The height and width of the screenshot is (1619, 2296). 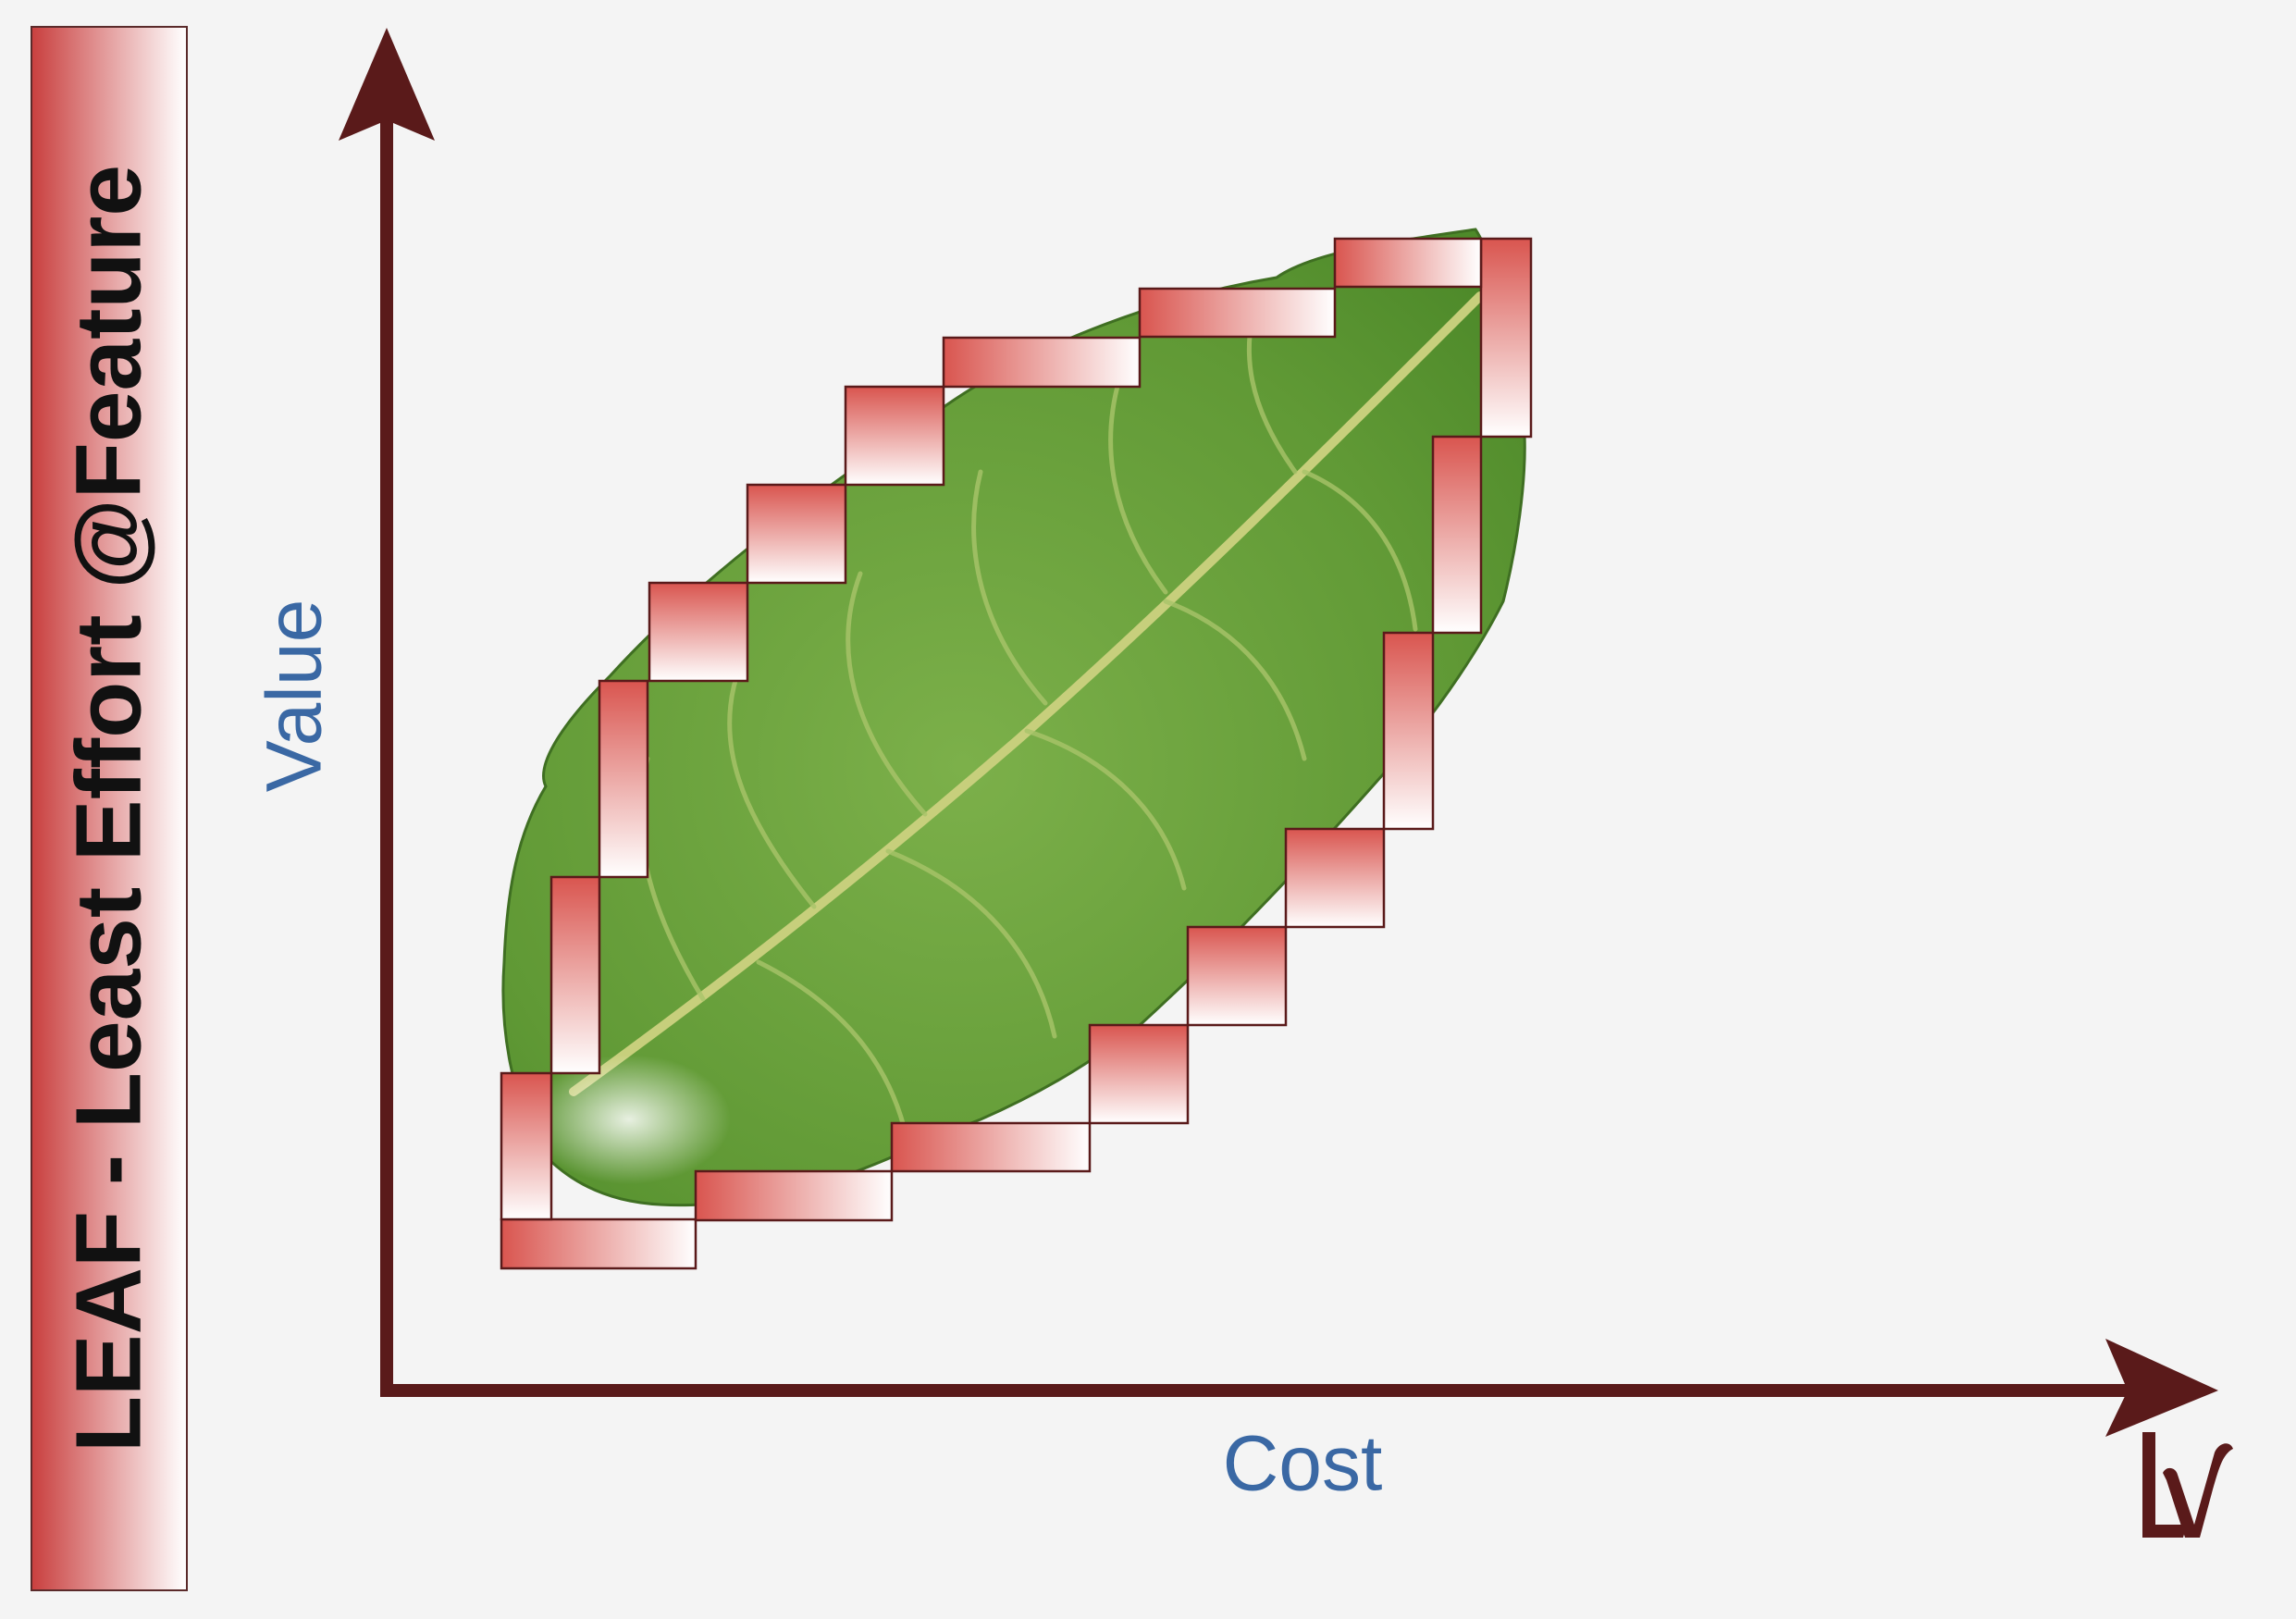 I want to click on y-axis-arrowhead, so click(x=387, y=84).